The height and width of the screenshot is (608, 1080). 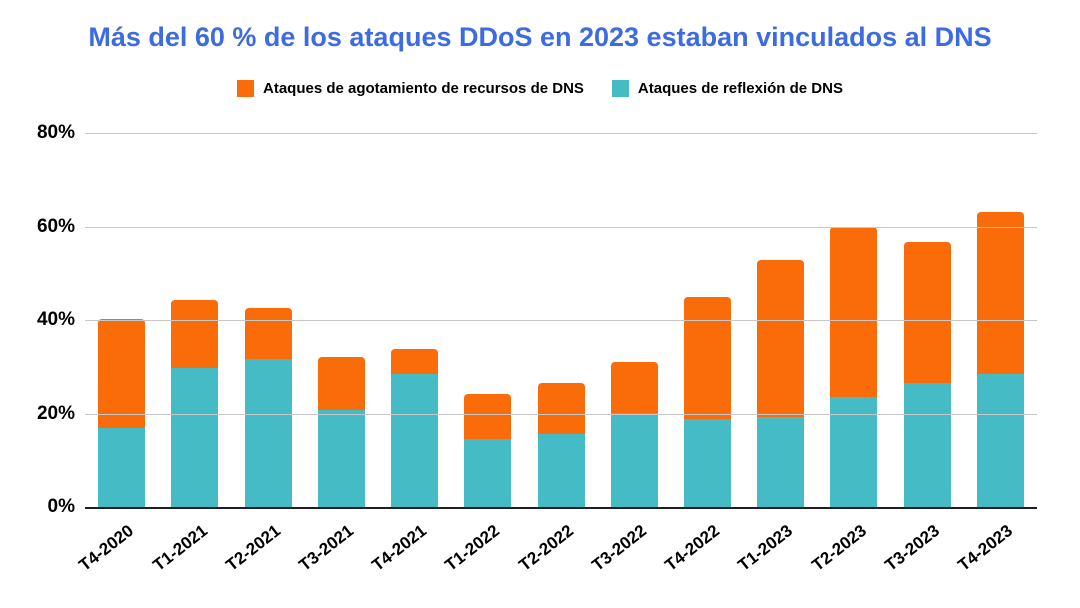 What do you see at coordinates (55, 413) in the screenshot?
I see `y-tick-label-20%: 20%` at bounding box center [55, 413].